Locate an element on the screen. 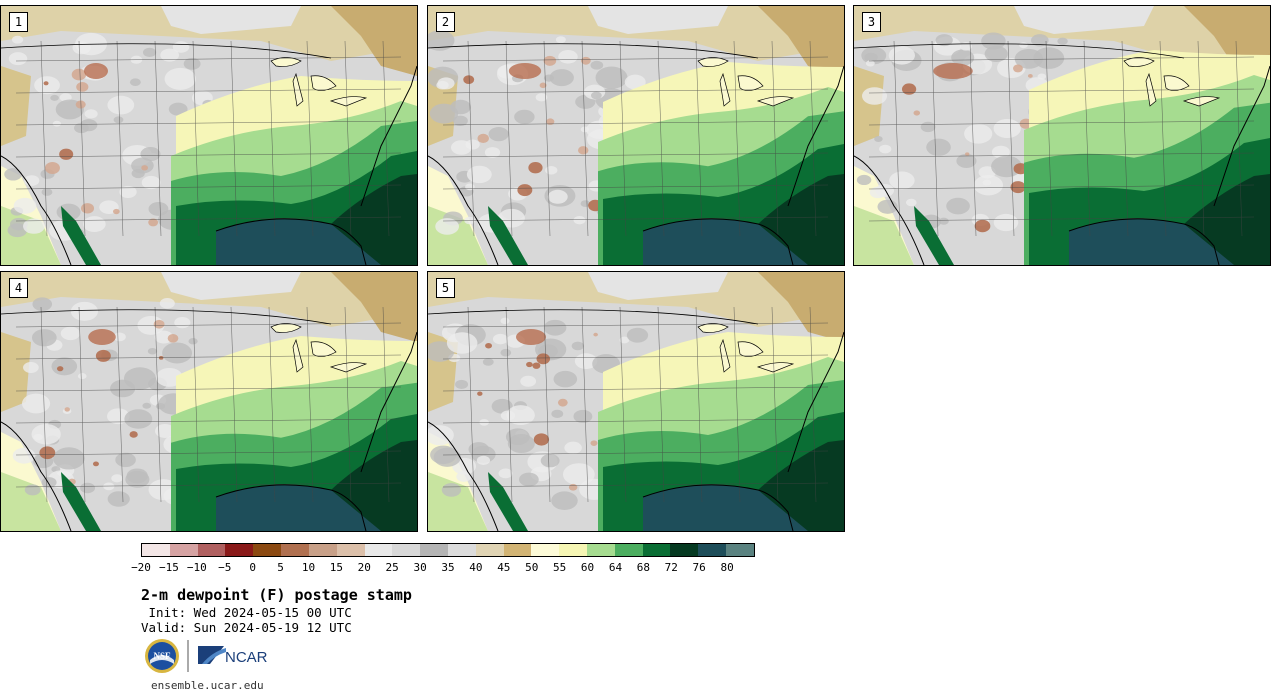  member-number-2: 2 is located at coordinates (445, 22).